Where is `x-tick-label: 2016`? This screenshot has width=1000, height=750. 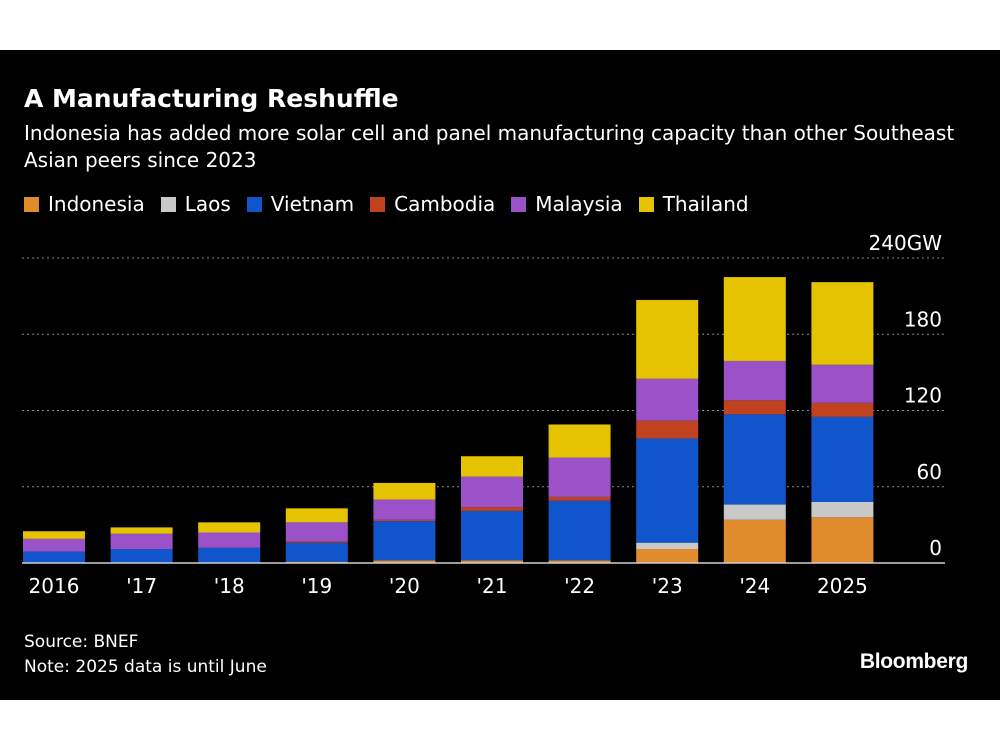 x-tick-label: 2016 is located at coordinates (54, 586).